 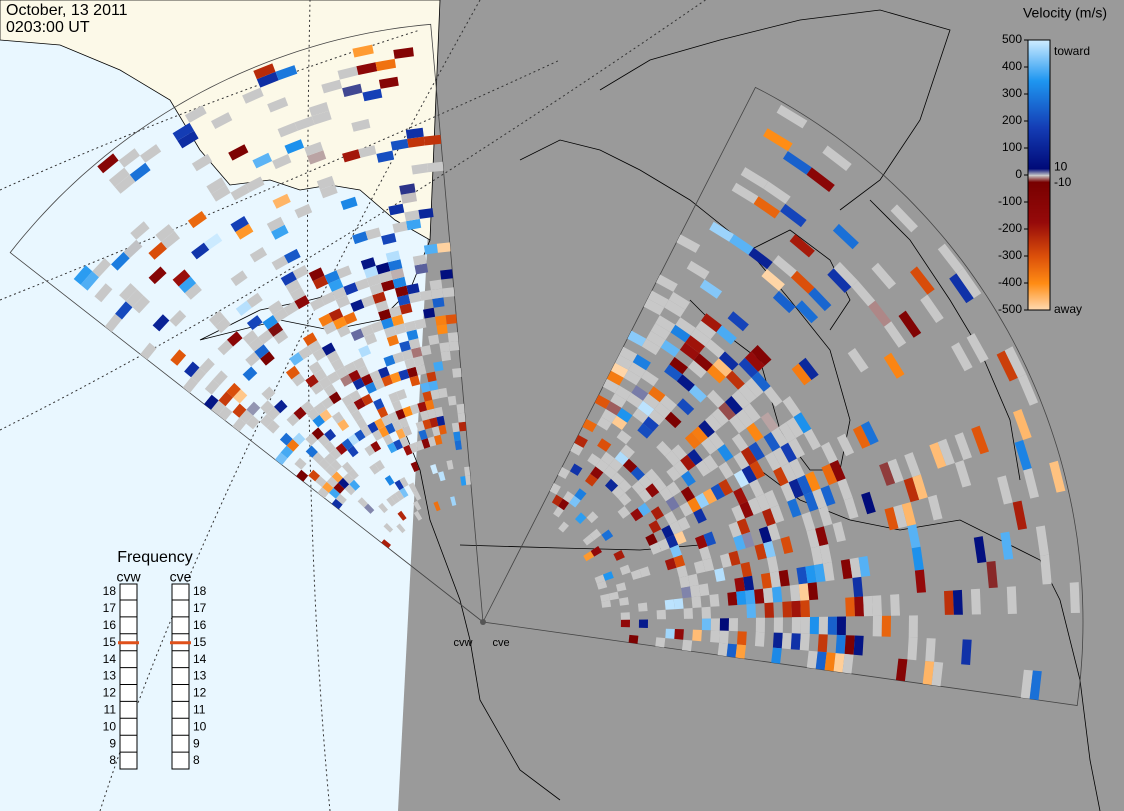 What do you see at coordinates (110, 591) in the screenshot?
I see `frequency-label: 18` at bounding box center [110, 591].